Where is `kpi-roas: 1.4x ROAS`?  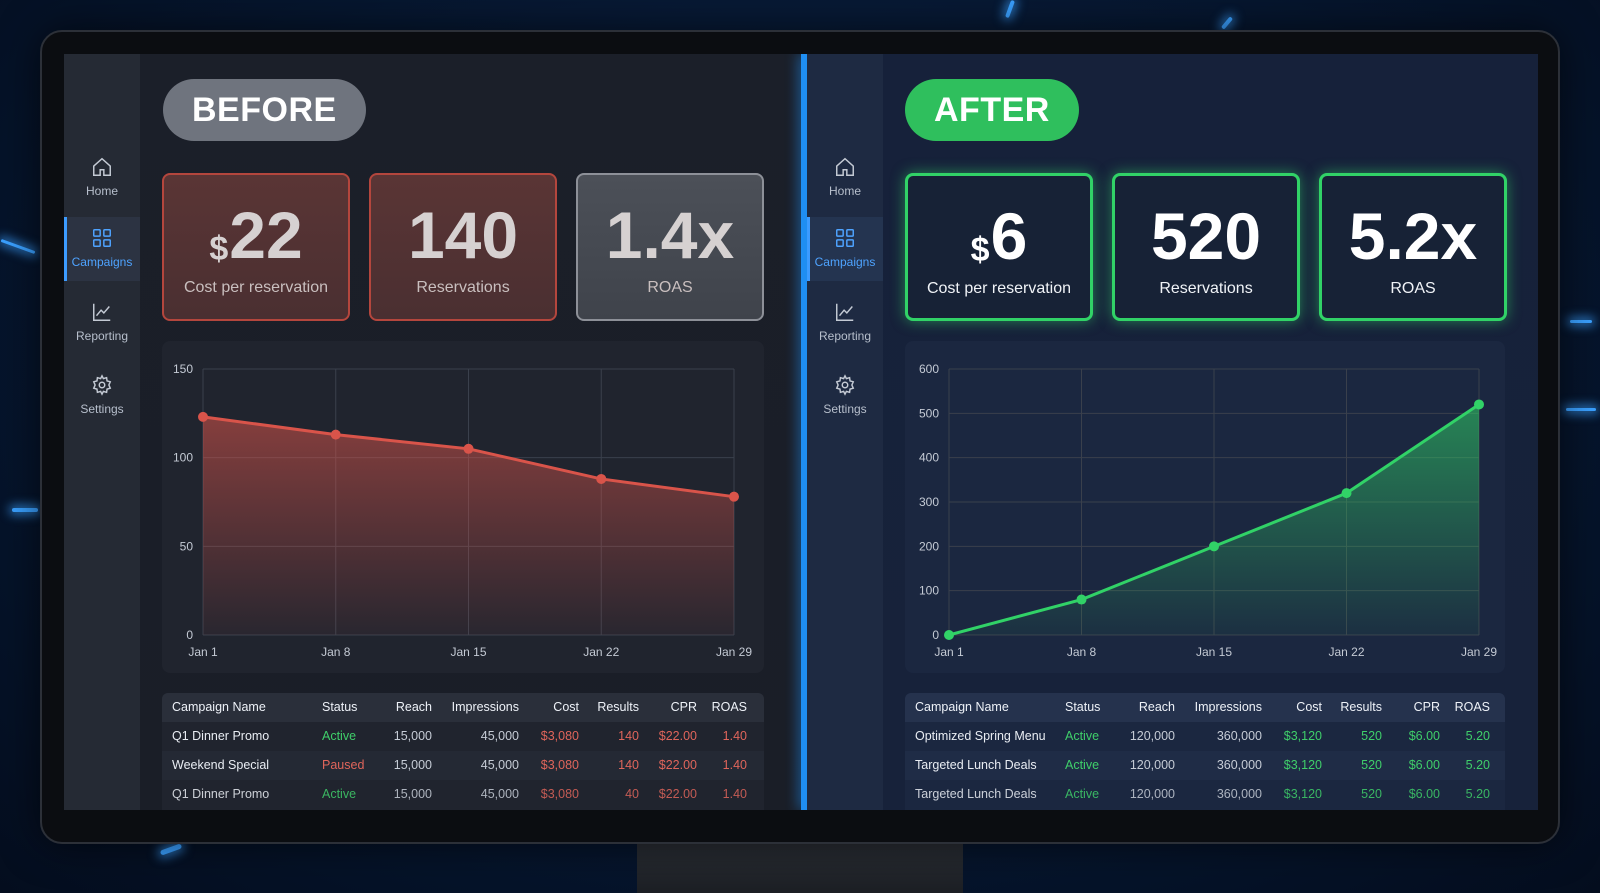
kpi-roas: 1.4x ROAS is located at coordinates (670, 247).